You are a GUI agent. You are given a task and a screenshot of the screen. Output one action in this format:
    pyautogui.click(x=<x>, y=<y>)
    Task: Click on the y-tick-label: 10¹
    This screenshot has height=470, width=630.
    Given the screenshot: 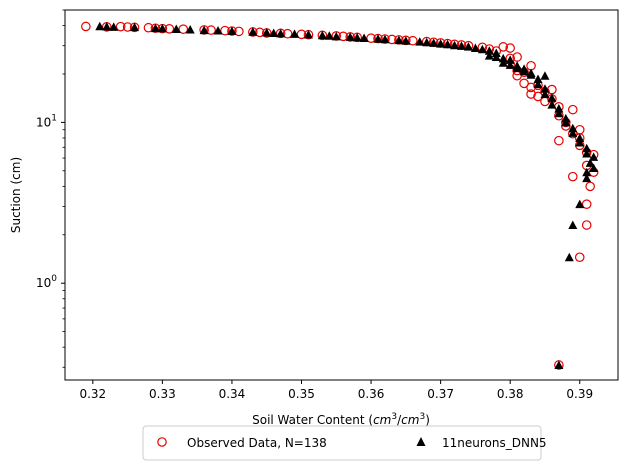 What is the action you would take?
    pyautogui.click(x=46, y=121)
    